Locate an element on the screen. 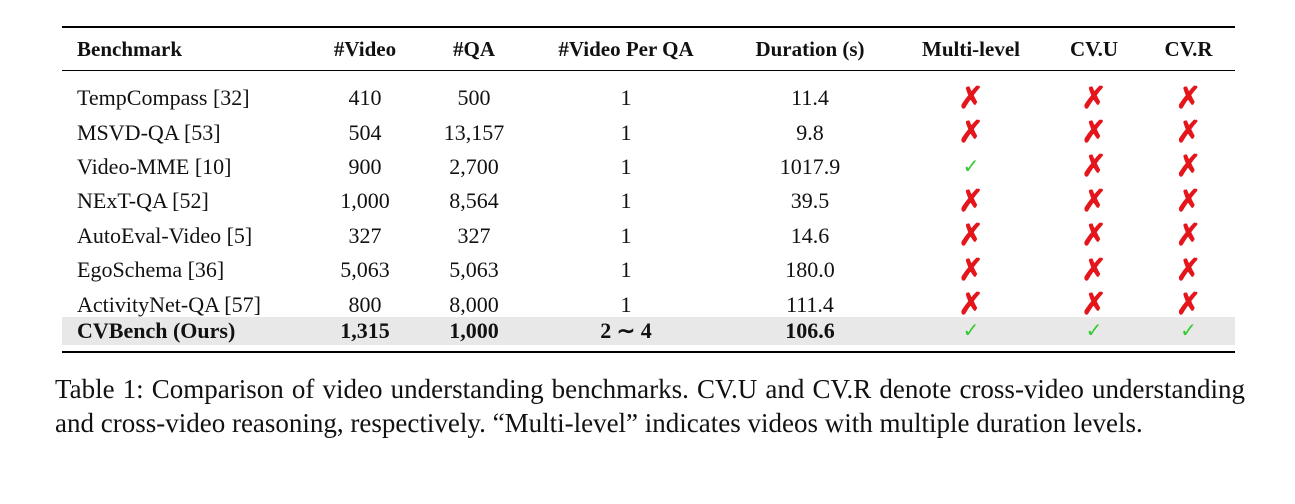  table-cell: 500 is located at coordinates (474, 98).